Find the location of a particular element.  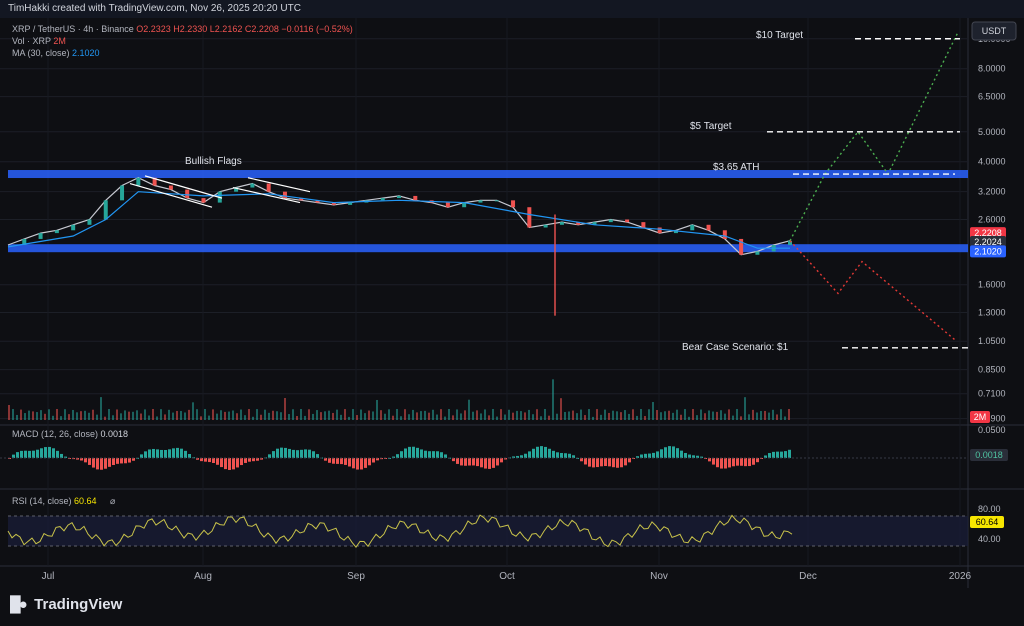

price-tick-label: 1.0500 is located at coordinates (992, 341).